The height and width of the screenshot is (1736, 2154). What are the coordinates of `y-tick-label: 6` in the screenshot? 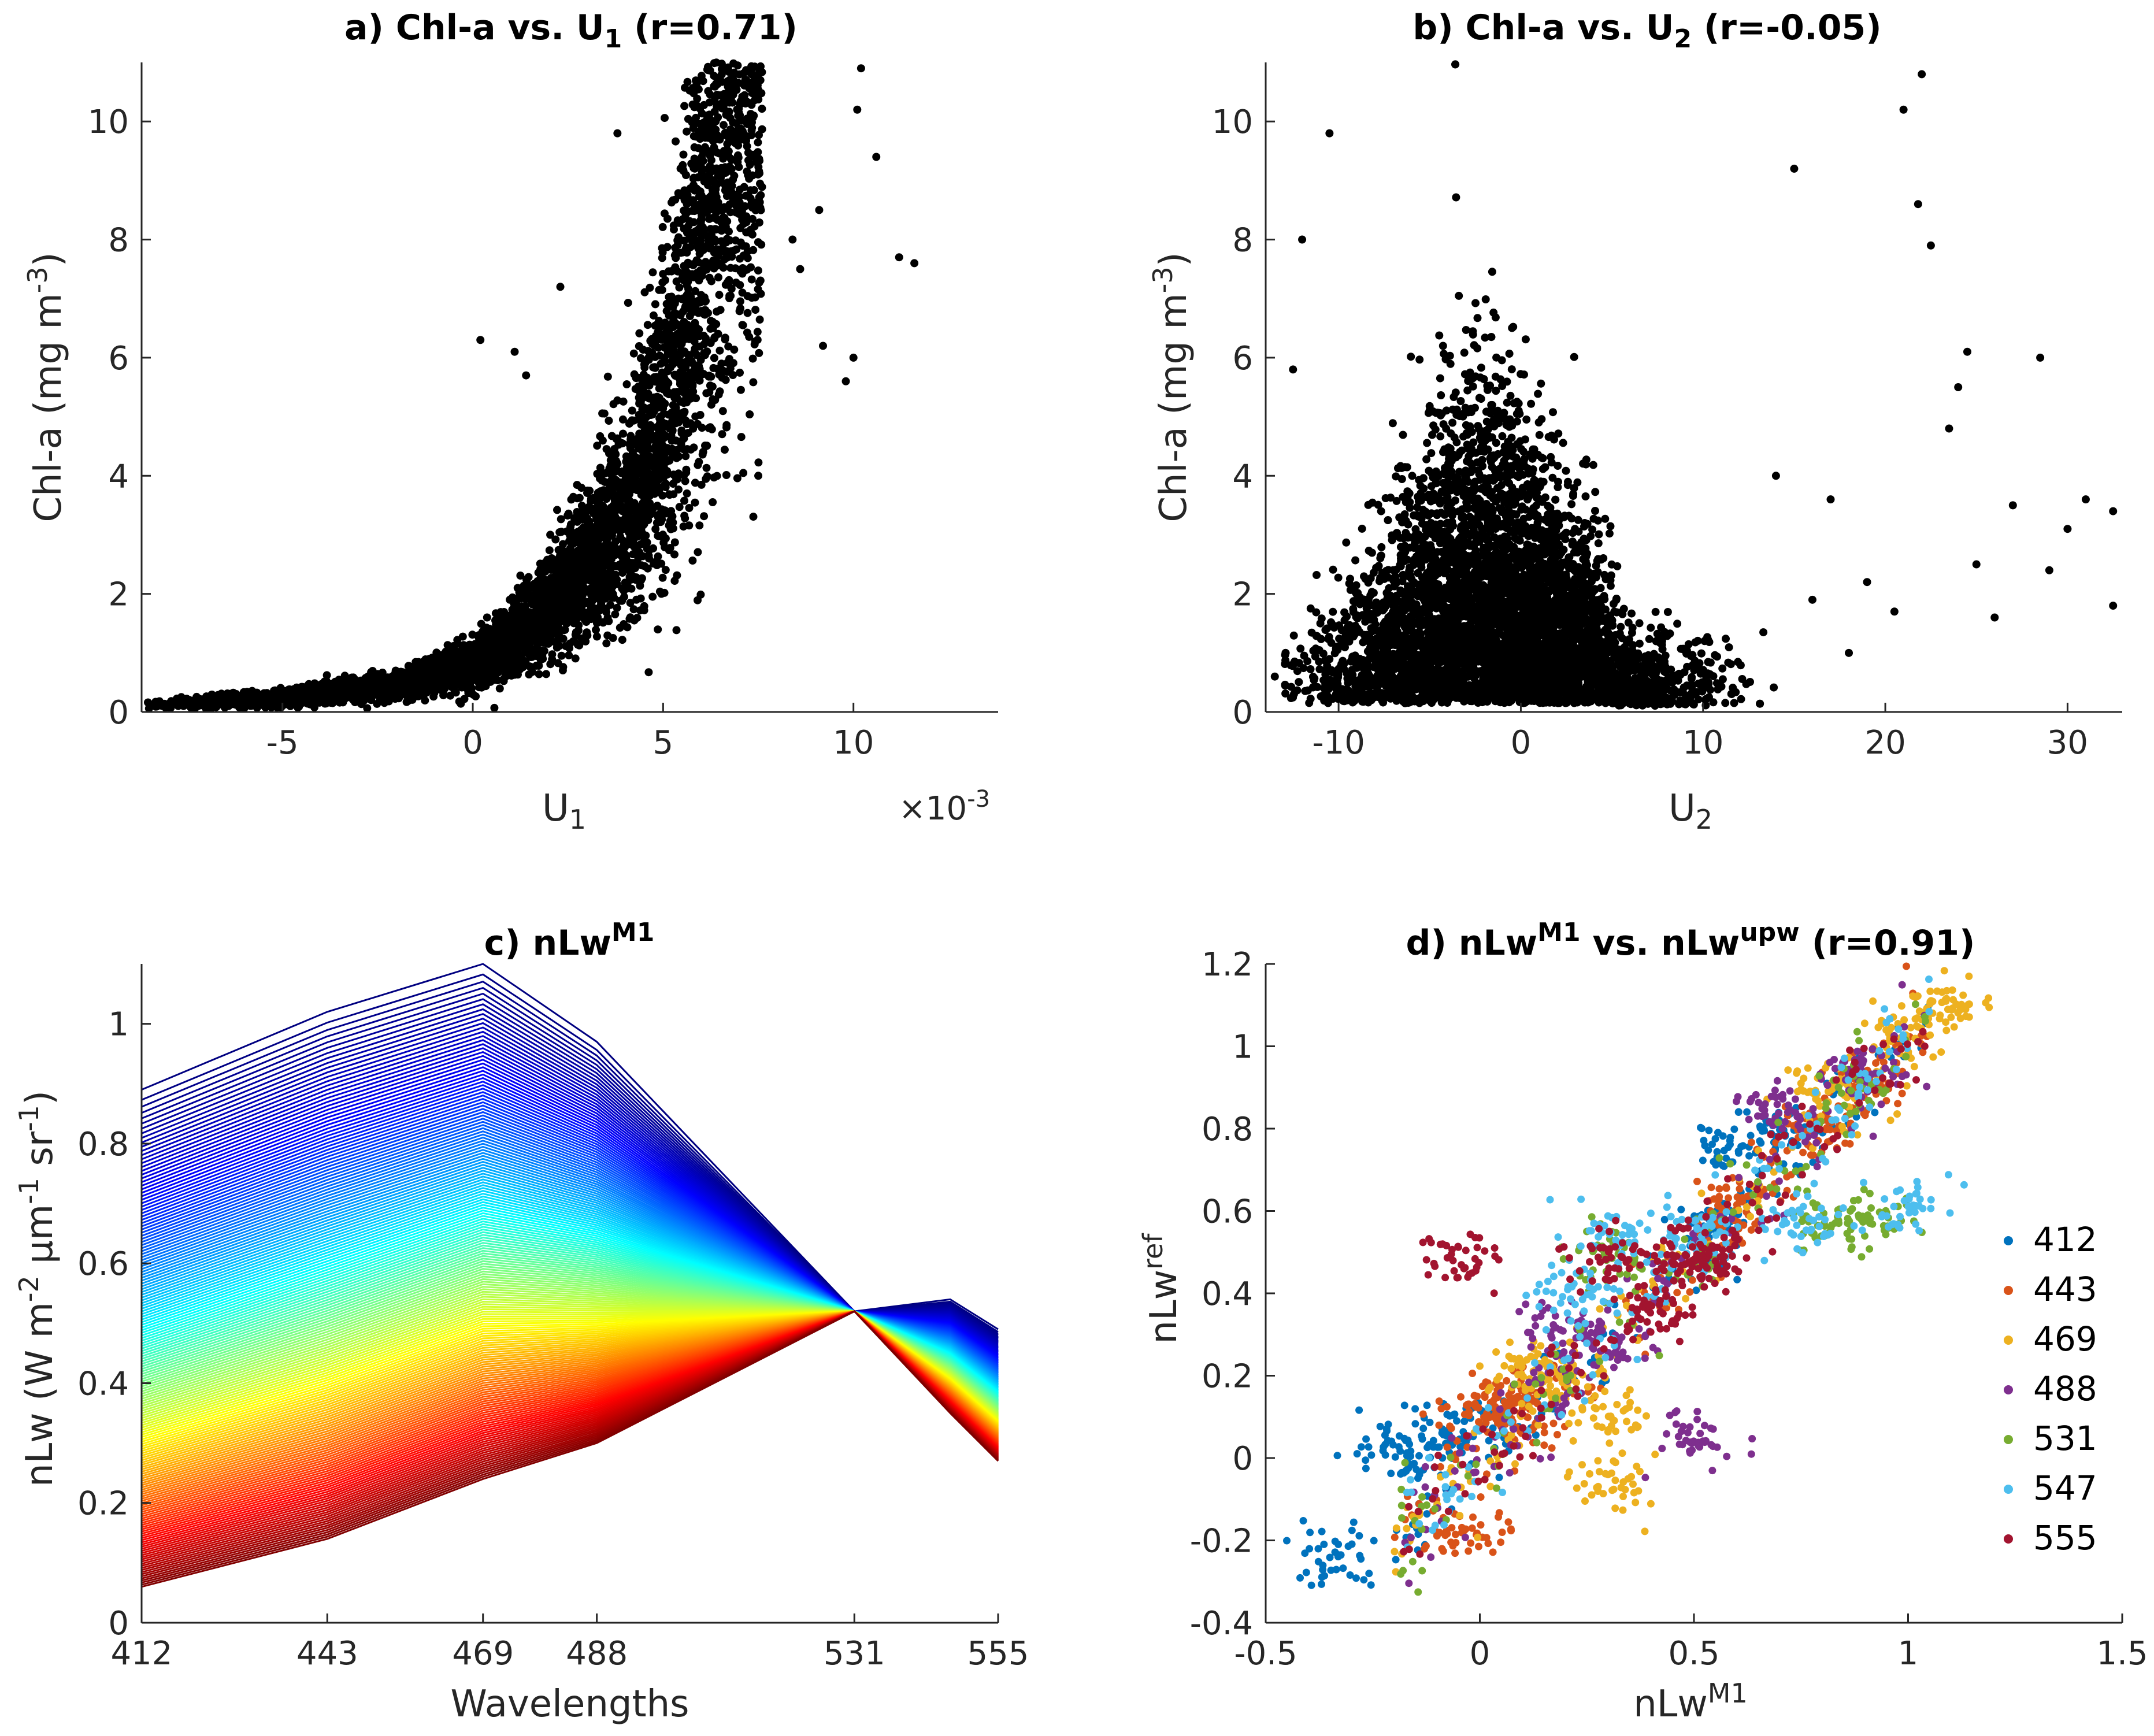 It's located at (118, 358).